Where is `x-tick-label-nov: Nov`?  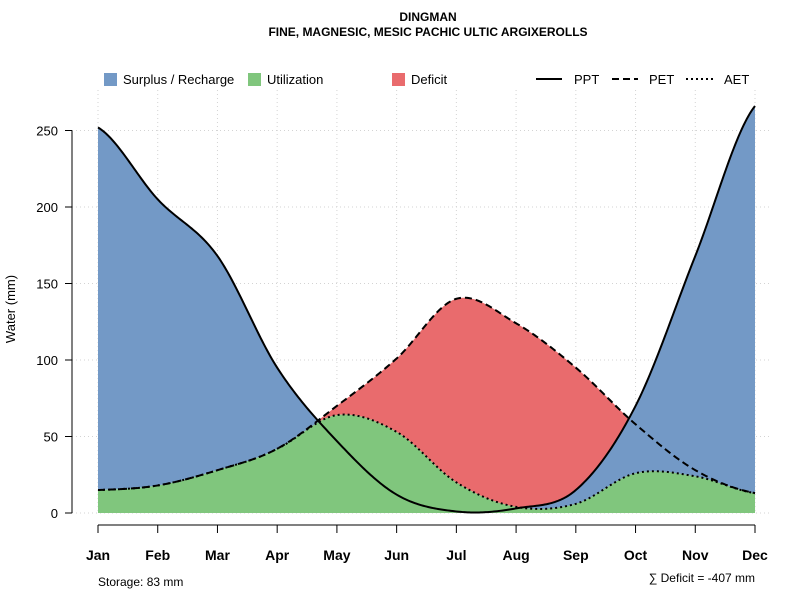 x-tick-label-nov: Nov is located at coordinates (695, 555).